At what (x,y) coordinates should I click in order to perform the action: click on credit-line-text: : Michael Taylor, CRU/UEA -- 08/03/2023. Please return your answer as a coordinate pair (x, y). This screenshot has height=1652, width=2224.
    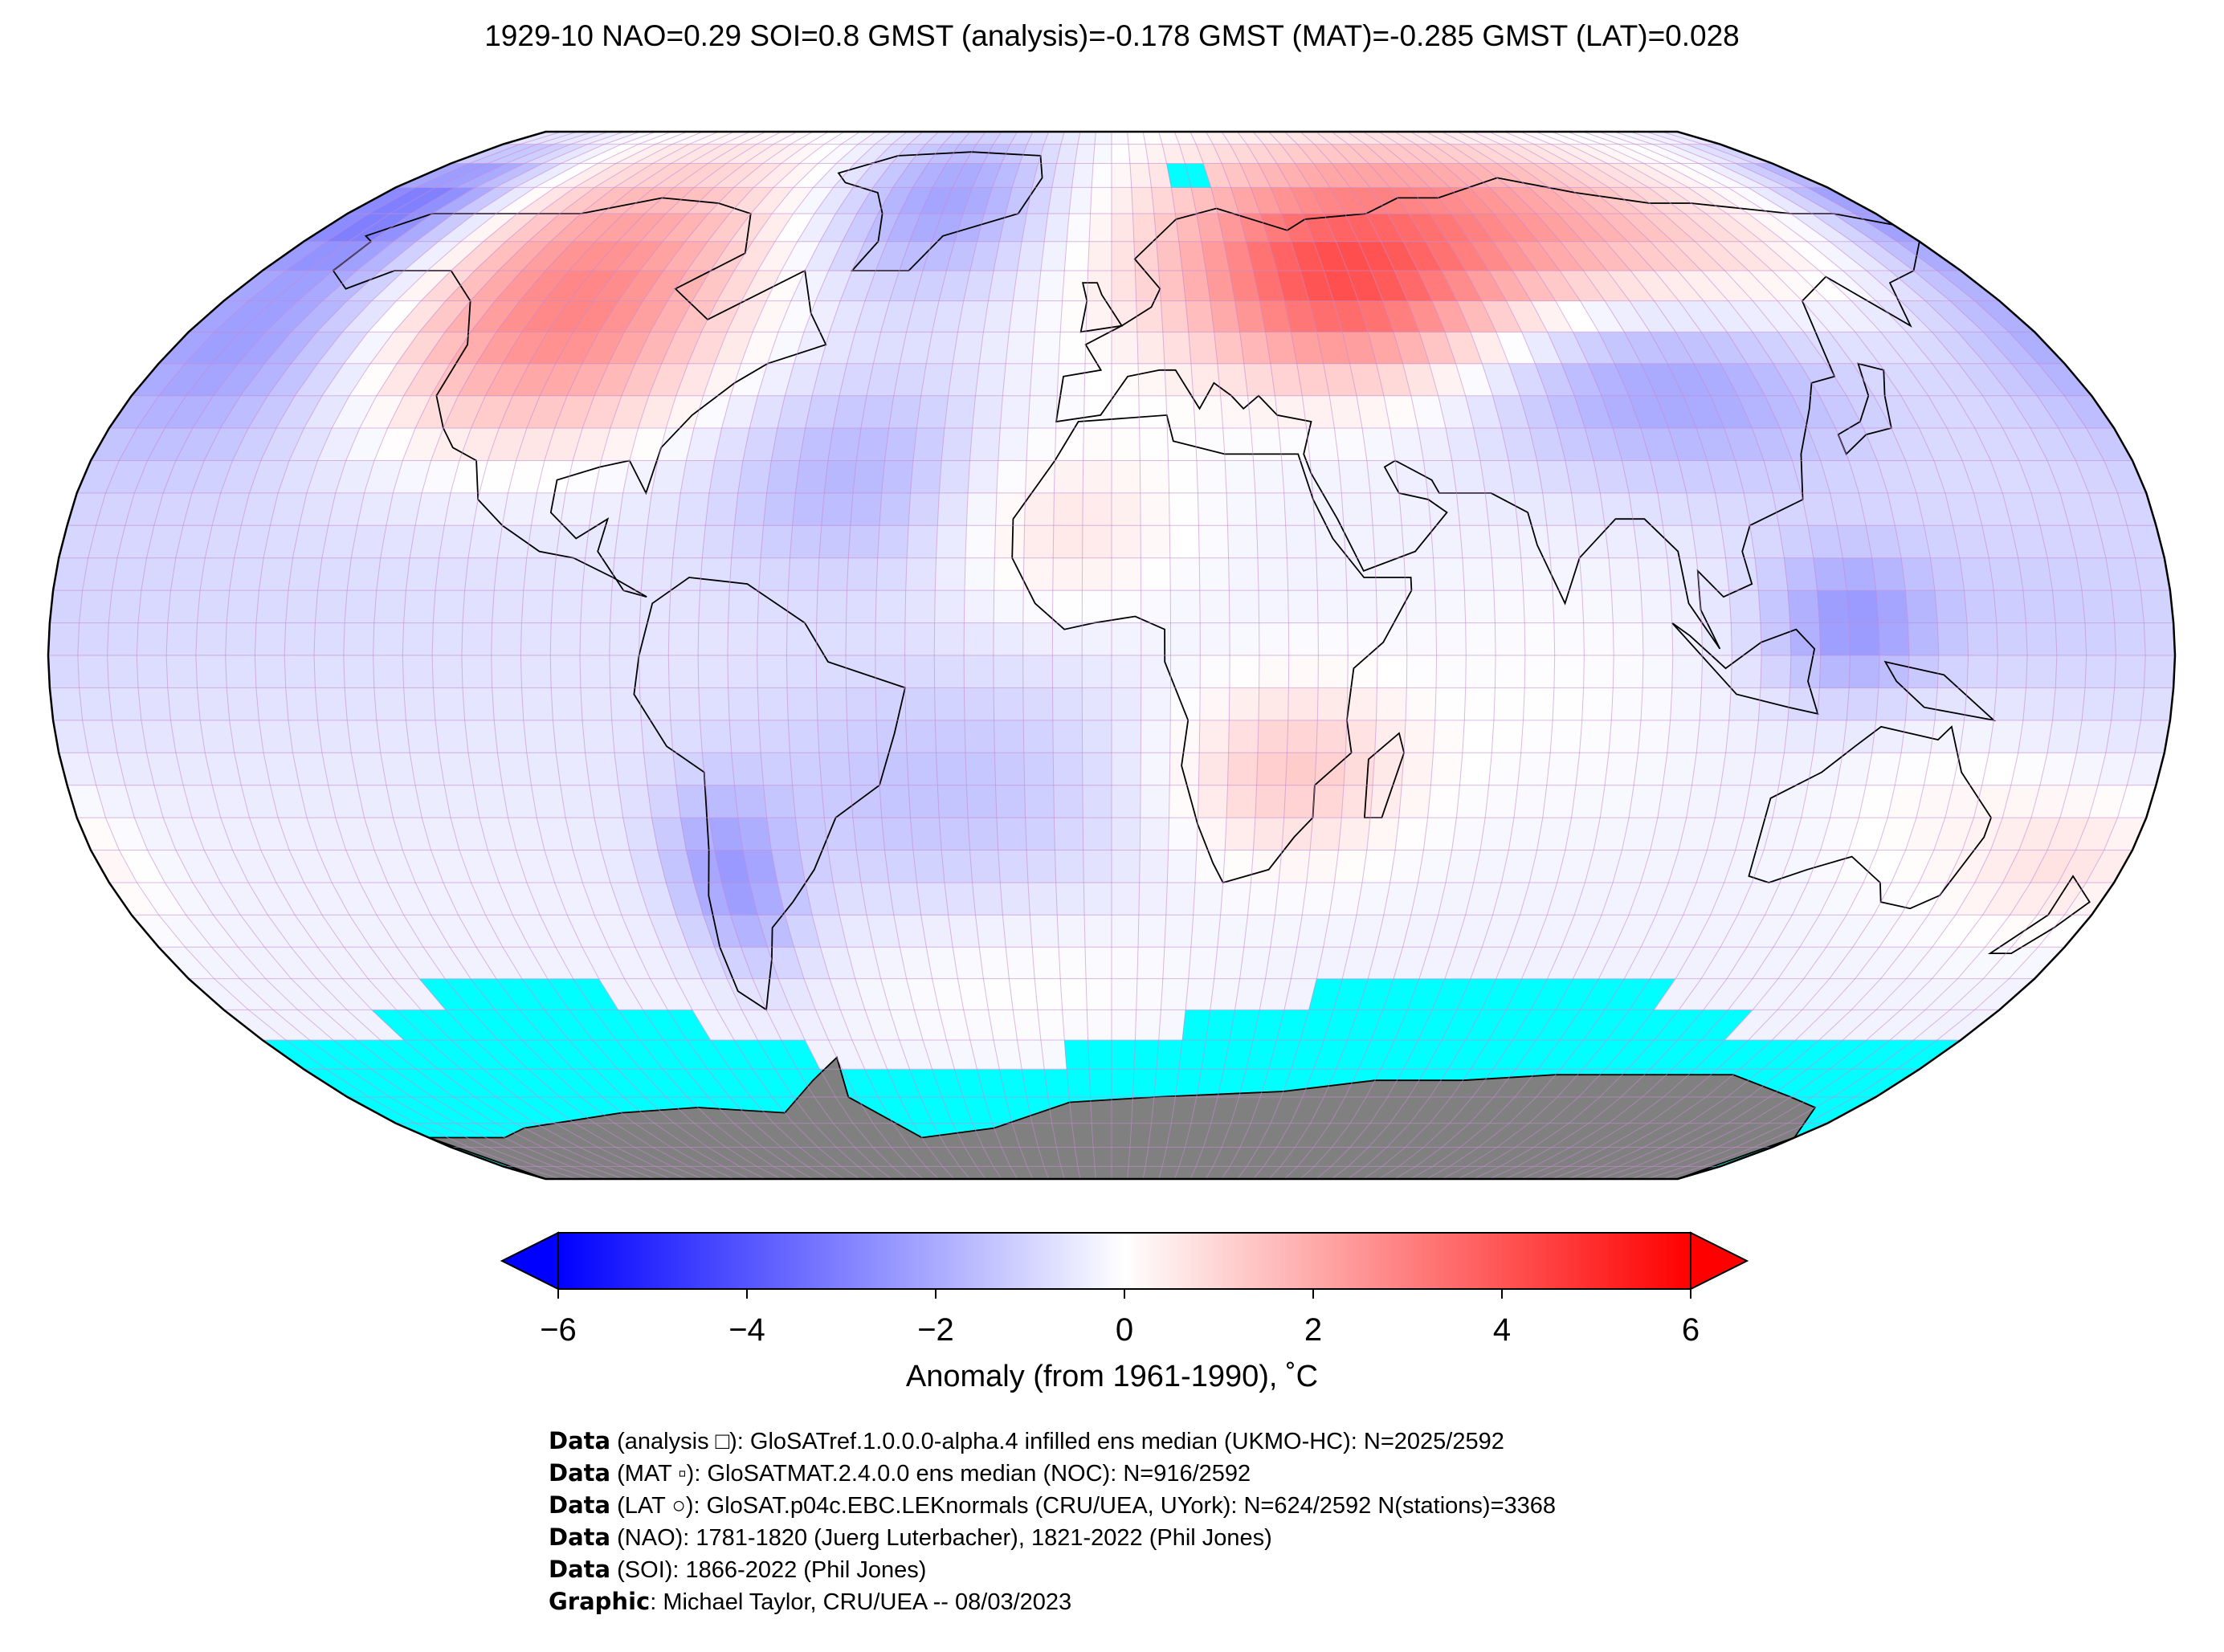
    Looking at the image, I should click on (861, 1602).